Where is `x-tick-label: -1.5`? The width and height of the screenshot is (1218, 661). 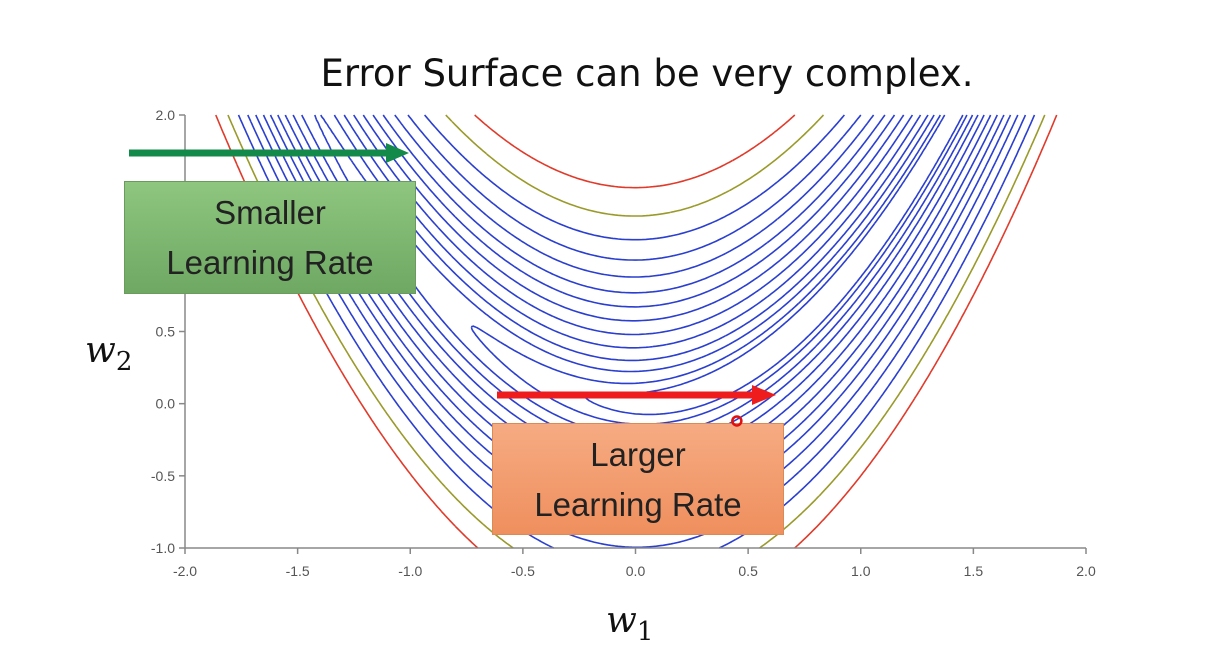
x-tick-label: -1.5 is located at coordinates (298, 571).